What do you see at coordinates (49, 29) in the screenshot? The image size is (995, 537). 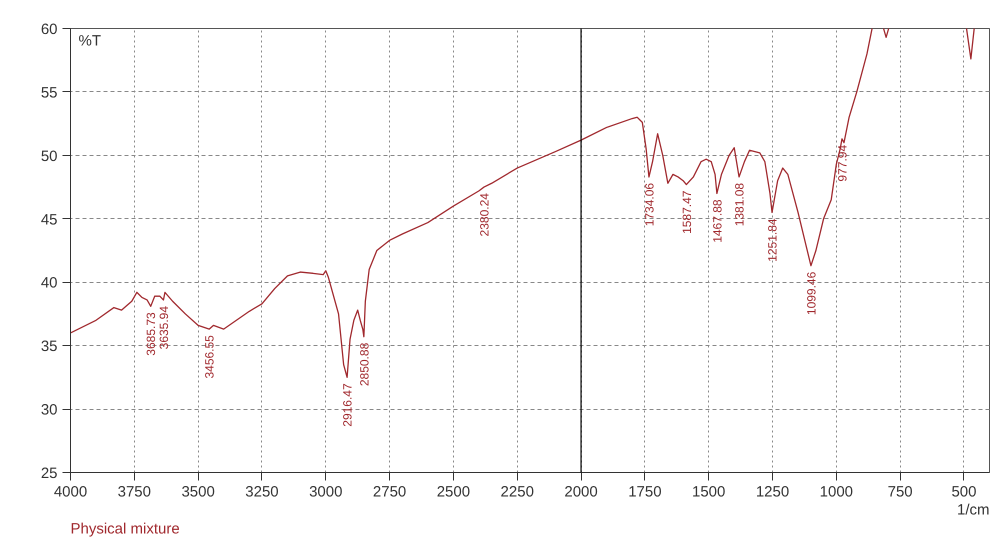 I see `y-tick-label: 60` at bounding box center [49, 29].